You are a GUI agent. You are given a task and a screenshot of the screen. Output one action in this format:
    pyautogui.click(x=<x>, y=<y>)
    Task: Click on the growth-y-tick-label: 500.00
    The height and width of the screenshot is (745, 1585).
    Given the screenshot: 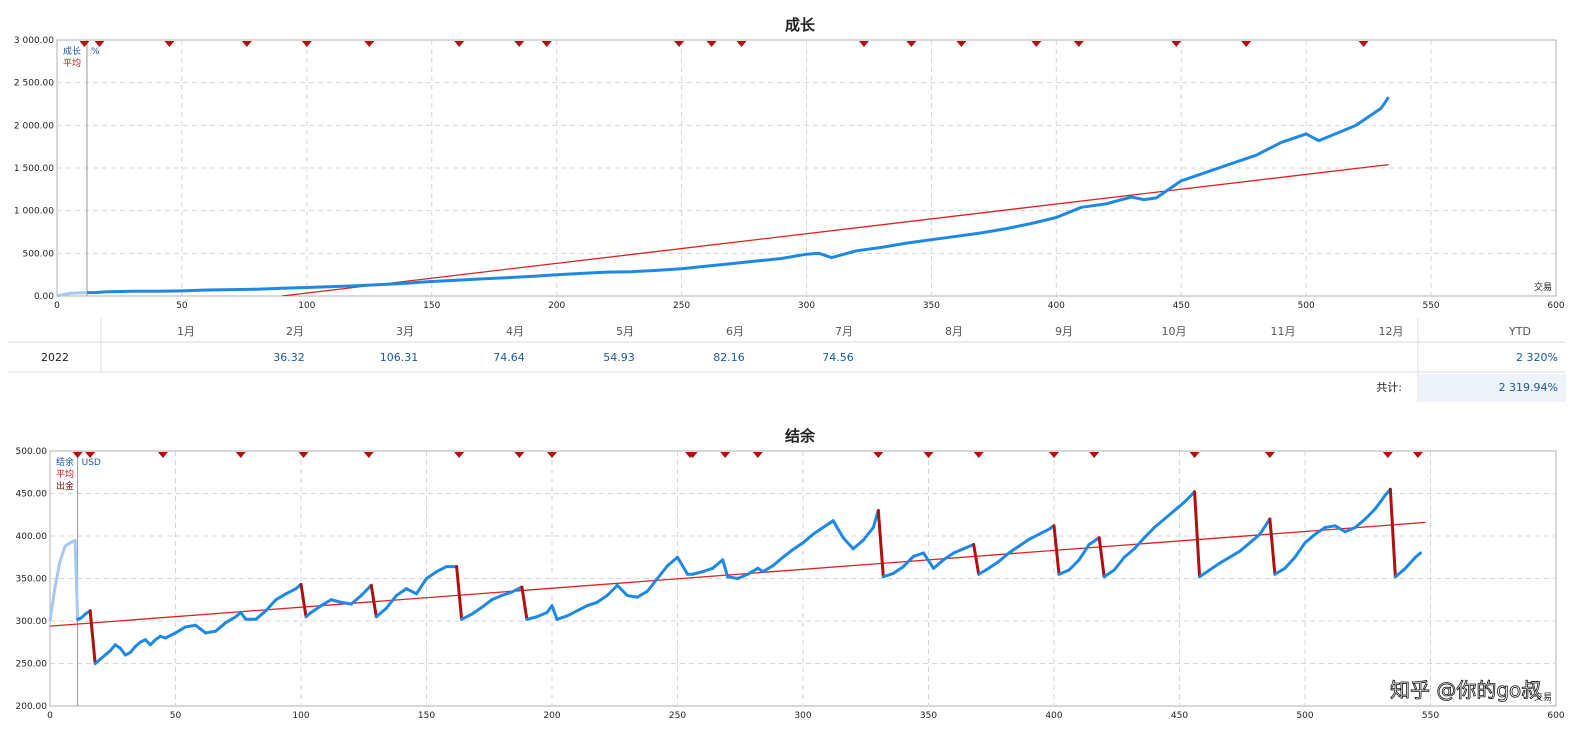 What is the action you would take?
    pyautogui.click(x=39, y=254)
    